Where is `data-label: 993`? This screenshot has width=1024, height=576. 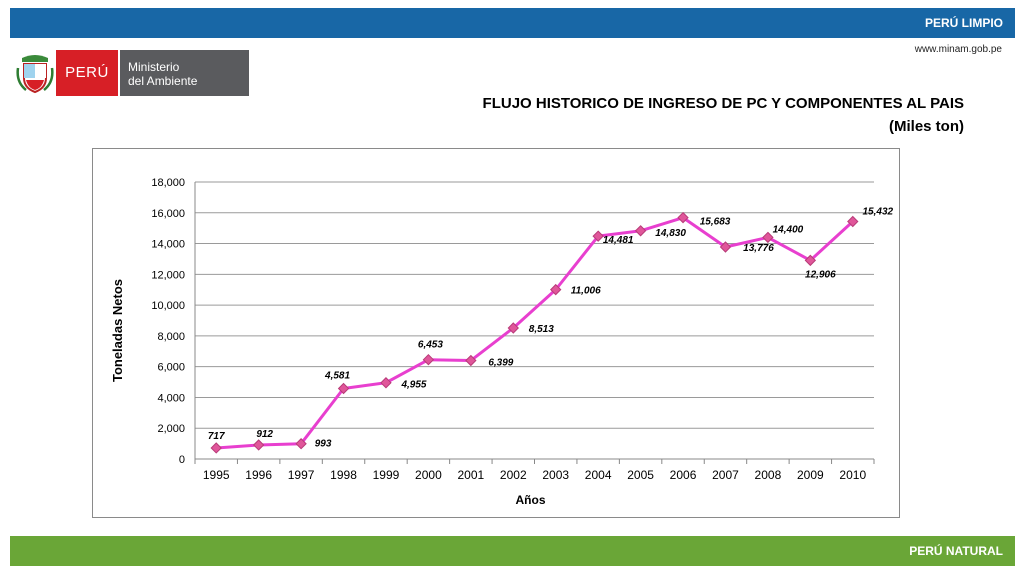 data-label: 993 is located at coordinates (323, 444).